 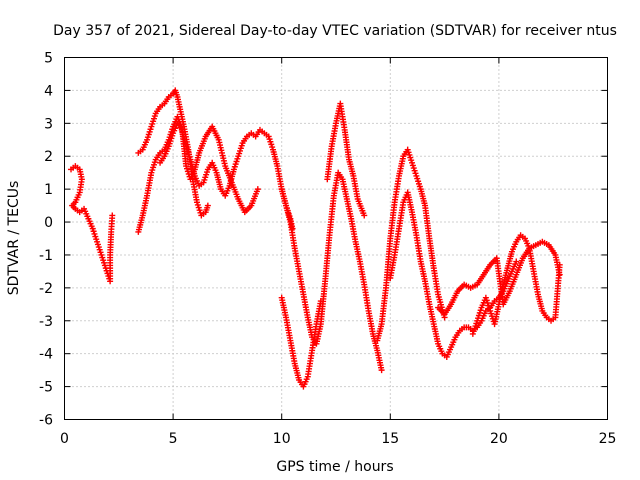 I want to click on y-tick-label: -2, so click(x=46, y=289).